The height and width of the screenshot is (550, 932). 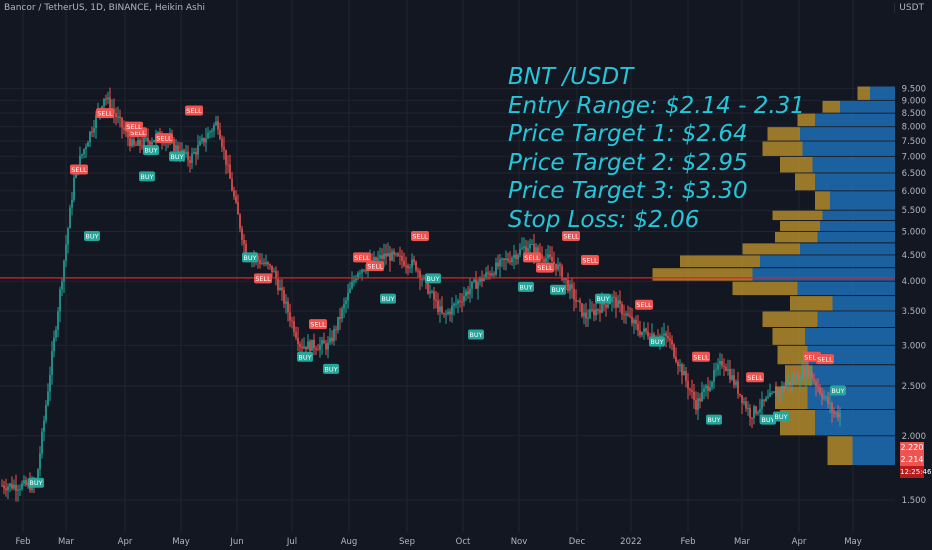 I want to click on x-tick-label: 2022, so click(x=631, y=542).